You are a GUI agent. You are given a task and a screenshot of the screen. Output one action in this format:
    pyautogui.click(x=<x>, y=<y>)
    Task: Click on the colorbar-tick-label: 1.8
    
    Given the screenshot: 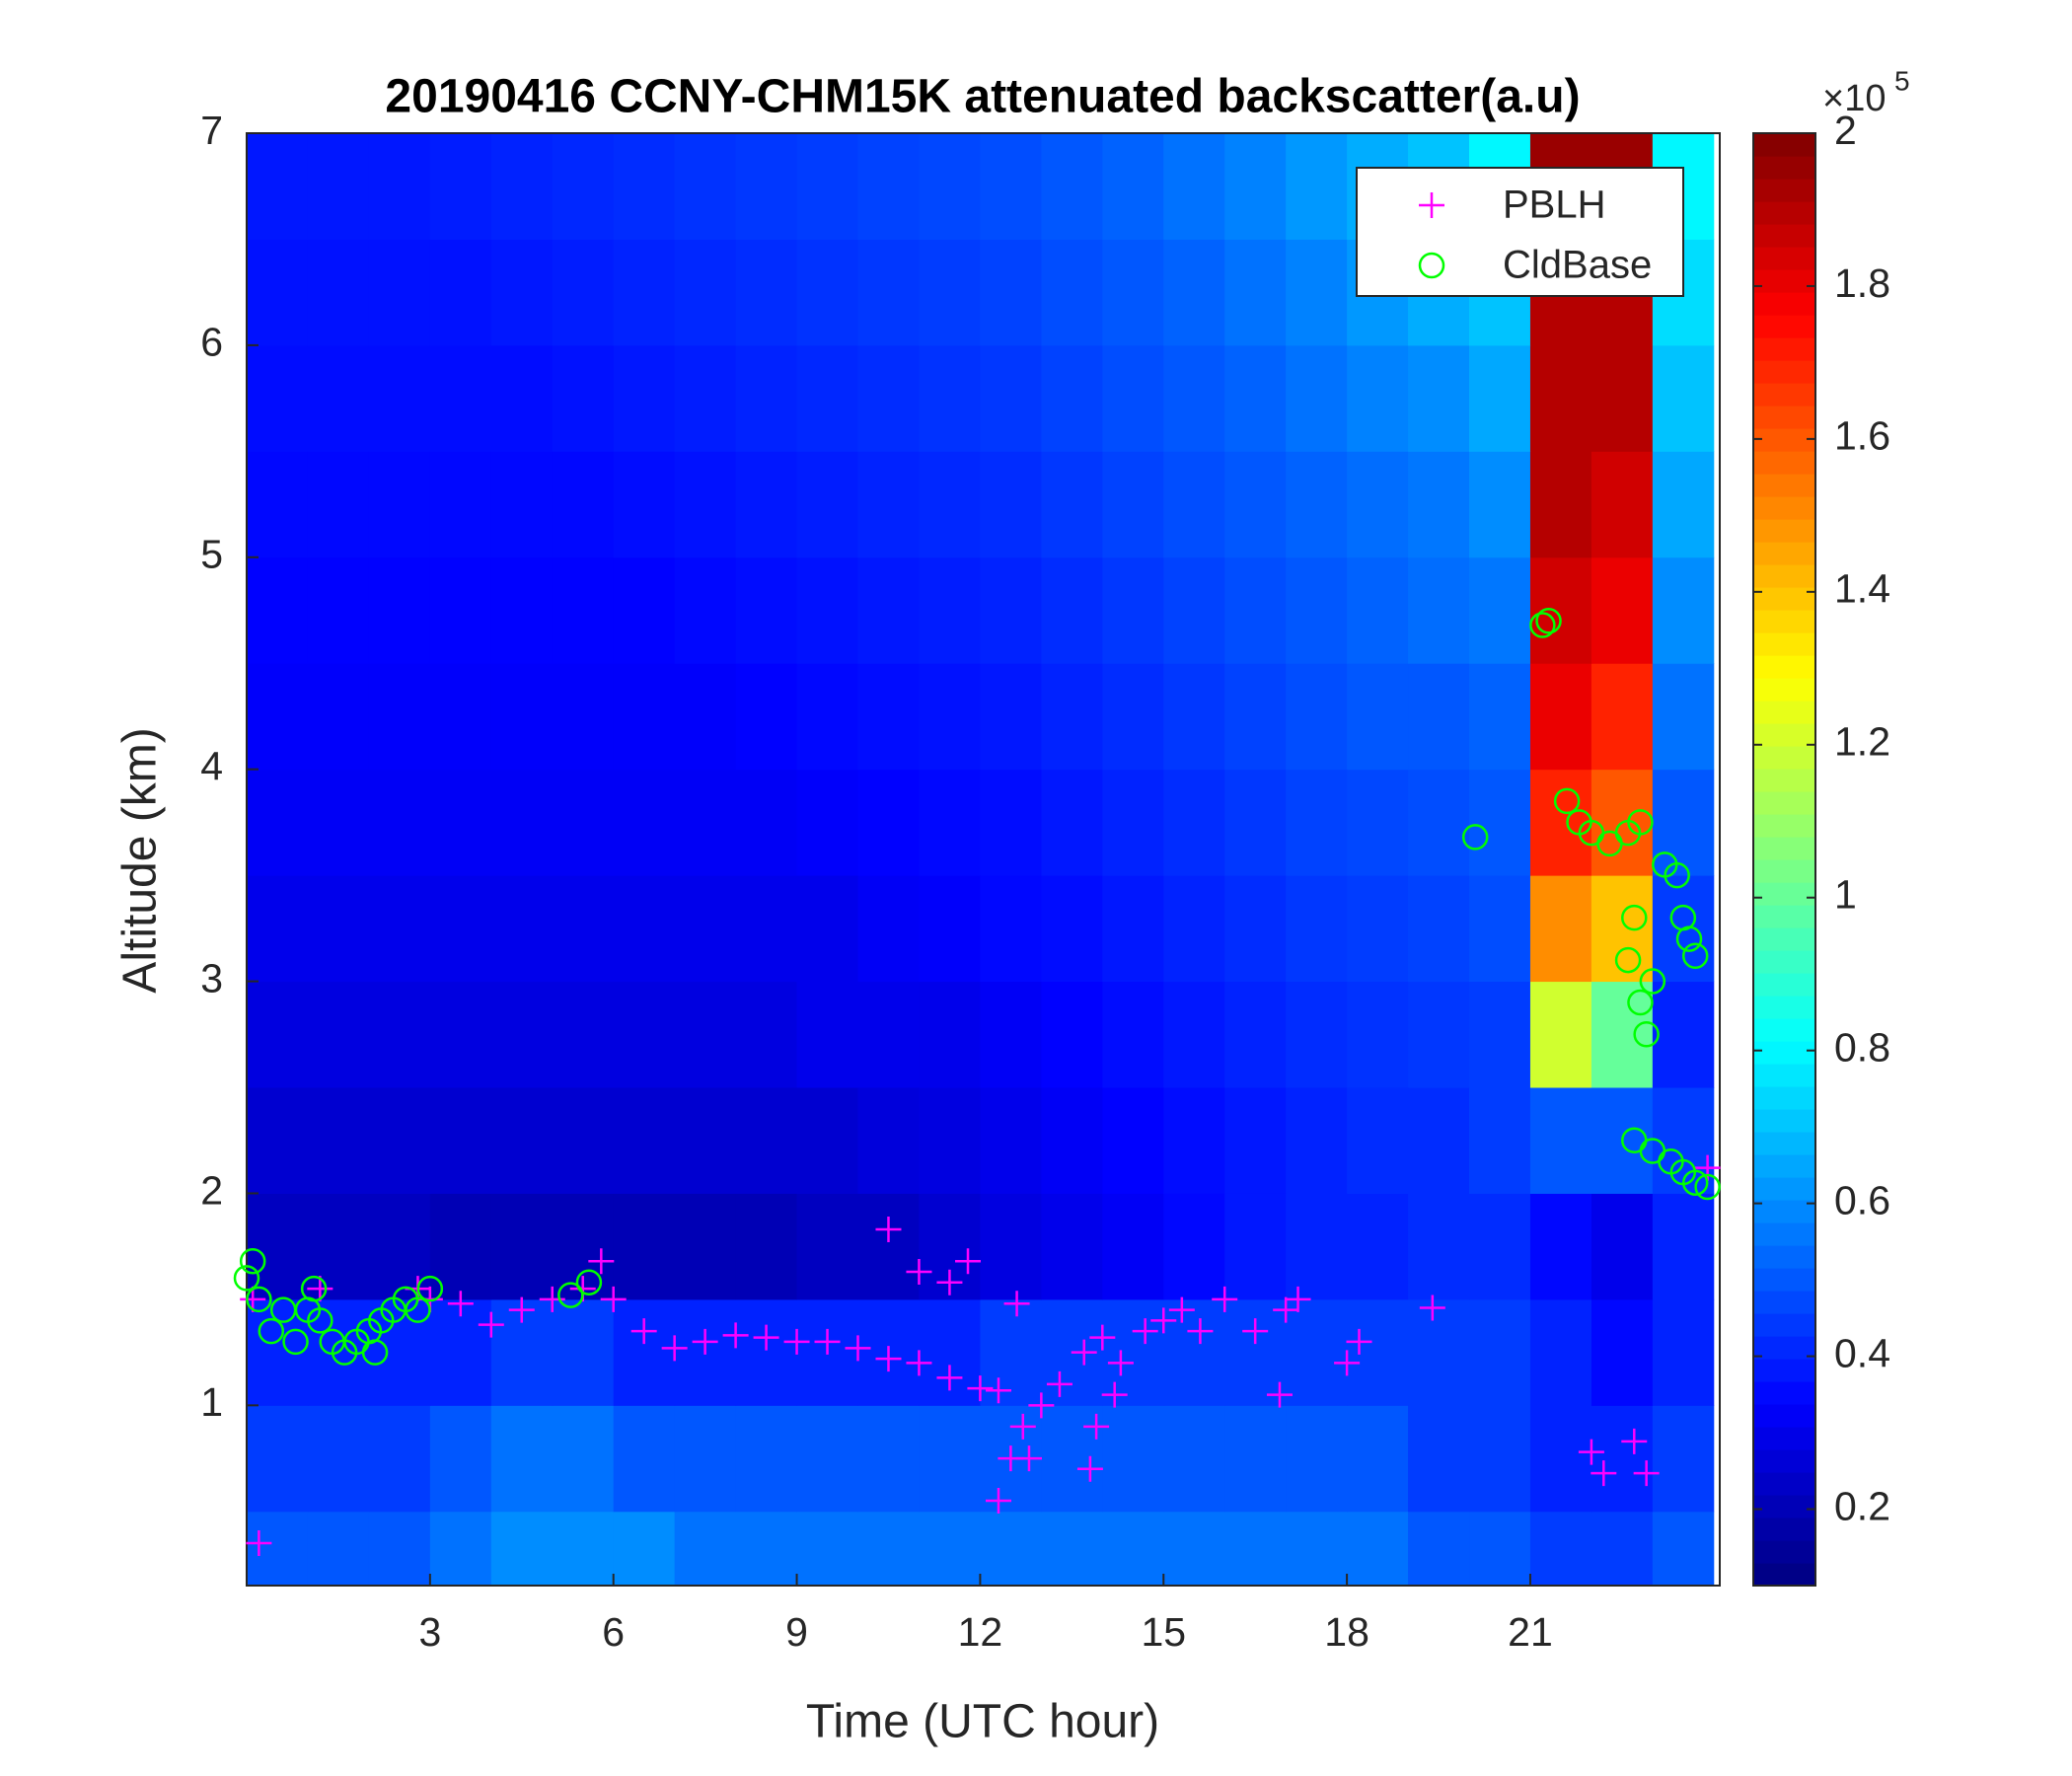 What is the action you would take?
    pyautogui.click(x=1862, y=283)
    